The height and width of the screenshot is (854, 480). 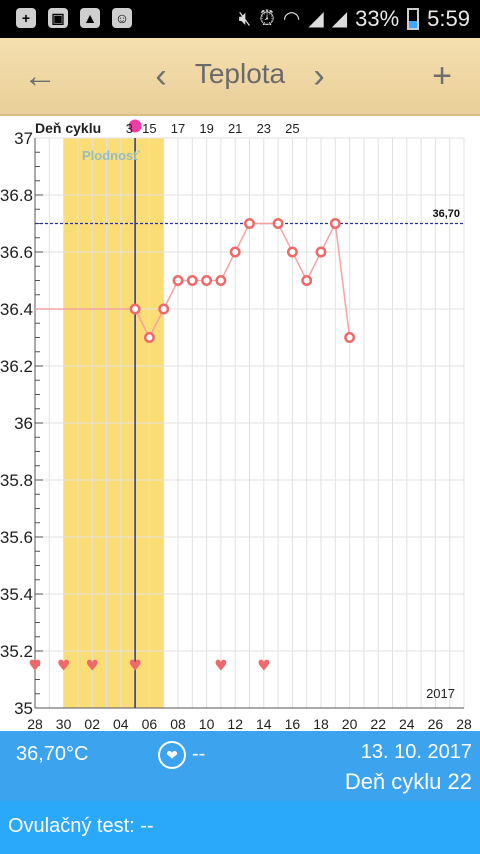 What do you see at coordinates (150, 723) in the screenshot?
I see `x-tick-label: 06` at bounding box center [150, 723].